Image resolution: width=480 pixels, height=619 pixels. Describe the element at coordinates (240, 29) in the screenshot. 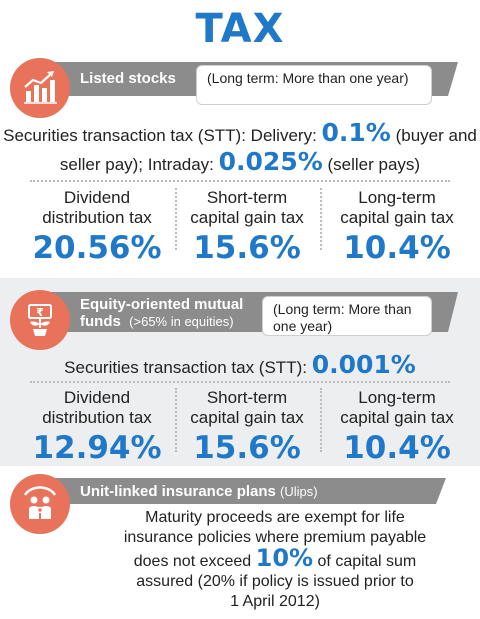

I see `page-title: TAX` at that location.